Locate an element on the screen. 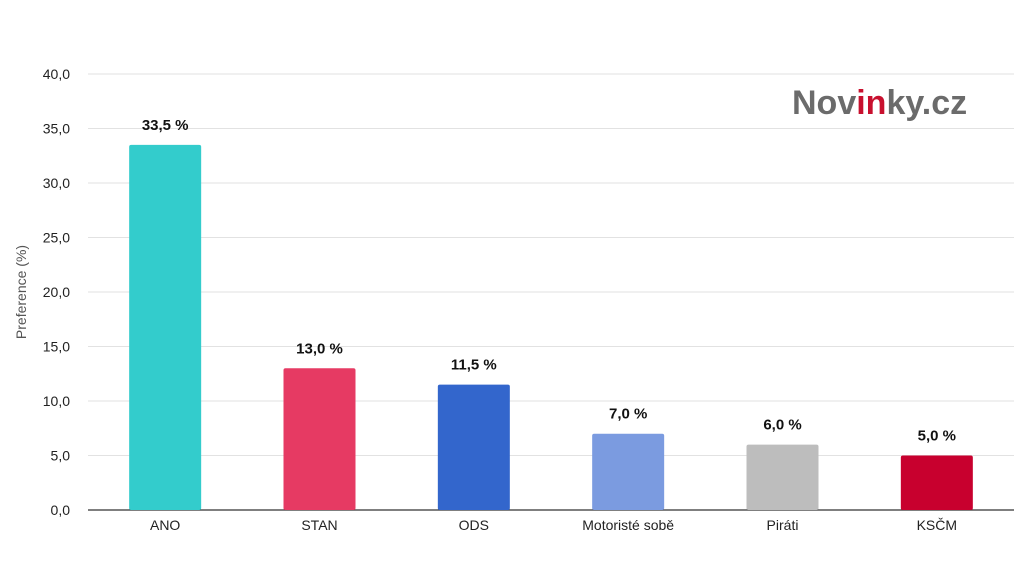 The image size is (1024, 576). data-label: 33,5 % is located at coordinates (165, 125).